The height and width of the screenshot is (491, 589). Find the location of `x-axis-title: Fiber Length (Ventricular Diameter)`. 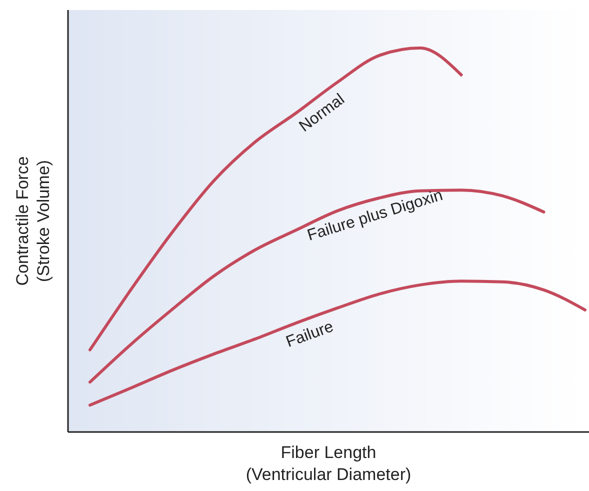

x-axis-title: Fiber Length (Ventricular Diameter) is located at coordinates (329, 463).